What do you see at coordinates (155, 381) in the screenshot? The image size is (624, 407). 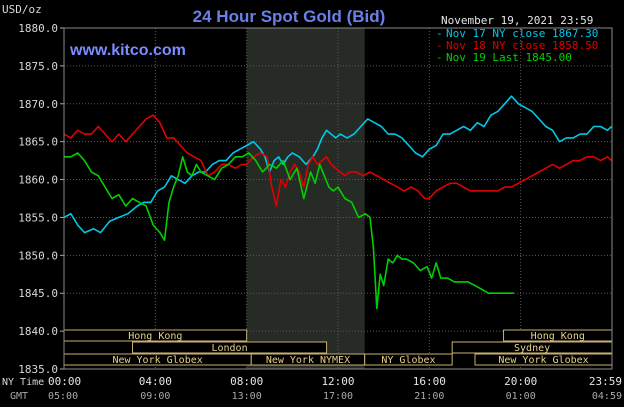 I see `x-tick-label: 04:00` at bounding box center [155, 381].